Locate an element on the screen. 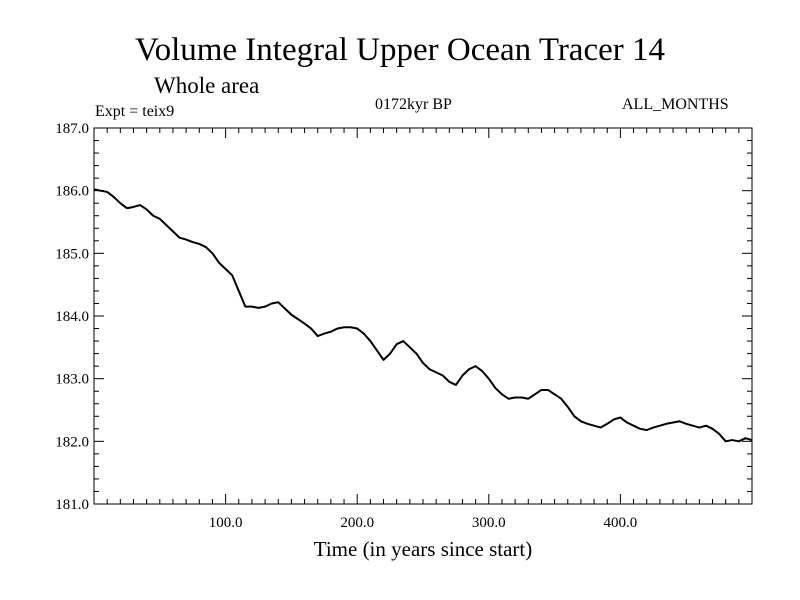  x-tick-label: 400.0 is located at coordinates (621, 523).